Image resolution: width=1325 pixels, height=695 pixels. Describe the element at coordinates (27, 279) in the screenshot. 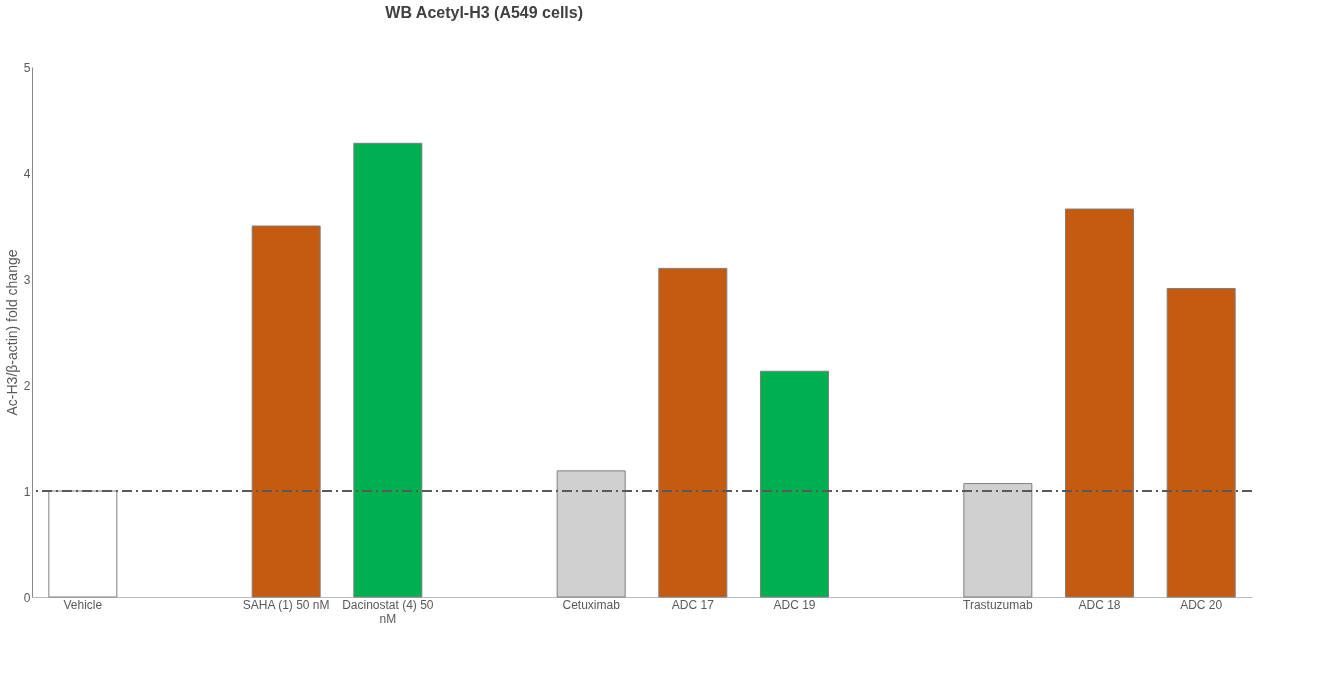

I see `y-tick-label: 3` at that location.